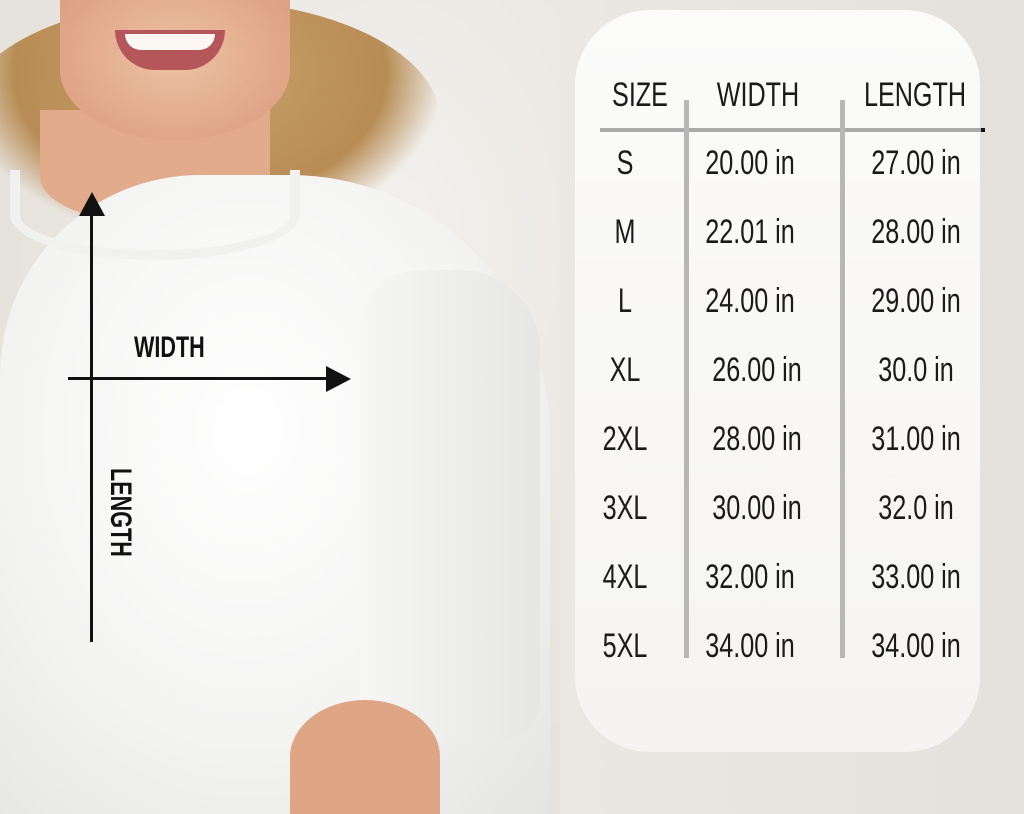 The height and width of the screenshot is (814, 1024). Describe the element at coordinates (625, 646) in the screenshot. I see `size-cell: 5XL` at that location.